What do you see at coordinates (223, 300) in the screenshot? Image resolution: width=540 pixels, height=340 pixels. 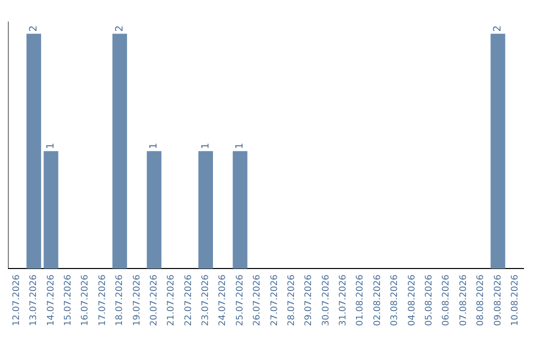 I see `x-tick-label: 24.07.2026` at bounding box center [223, 300].